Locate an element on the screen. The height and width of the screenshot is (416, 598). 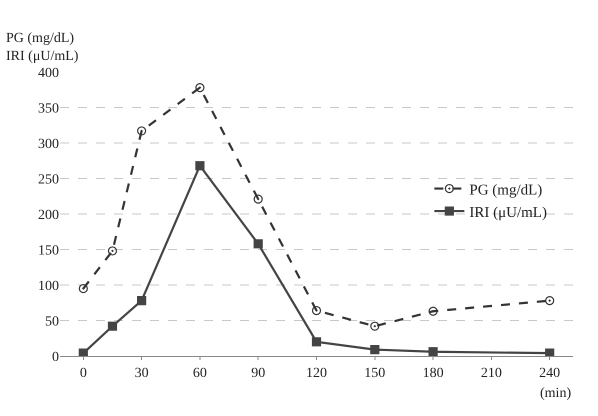
y-tick-label: 100 is located at coordinates (48, 286).